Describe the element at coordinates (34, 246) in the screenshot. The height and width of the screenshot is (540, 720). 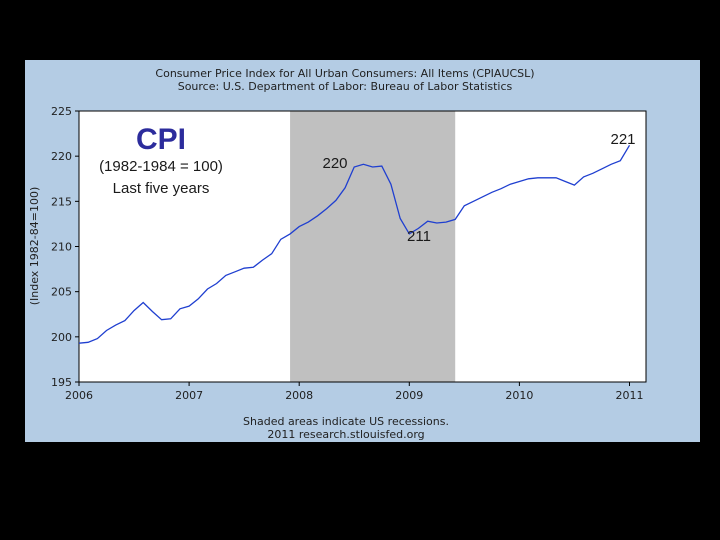
I see `y-axis-label: (Index 1982-84=100)` at that location.